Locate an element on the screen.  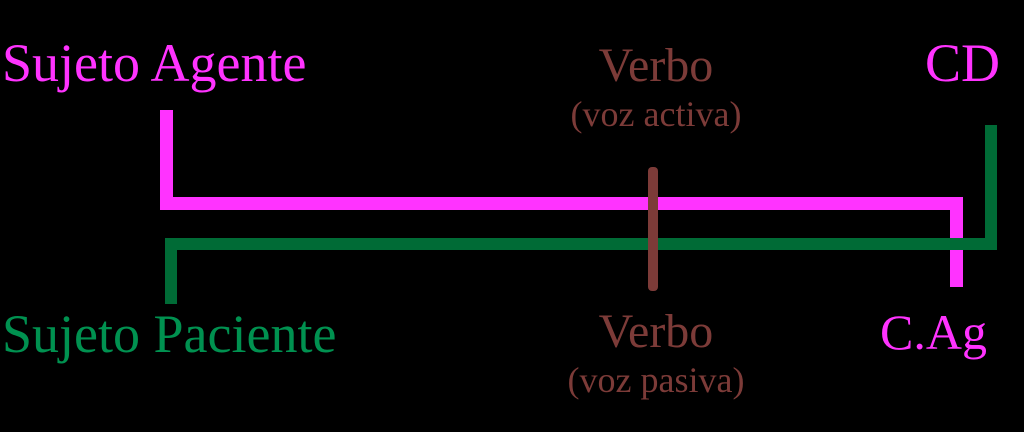
green-right-vertical-connector is located at coordinates (991, 187).